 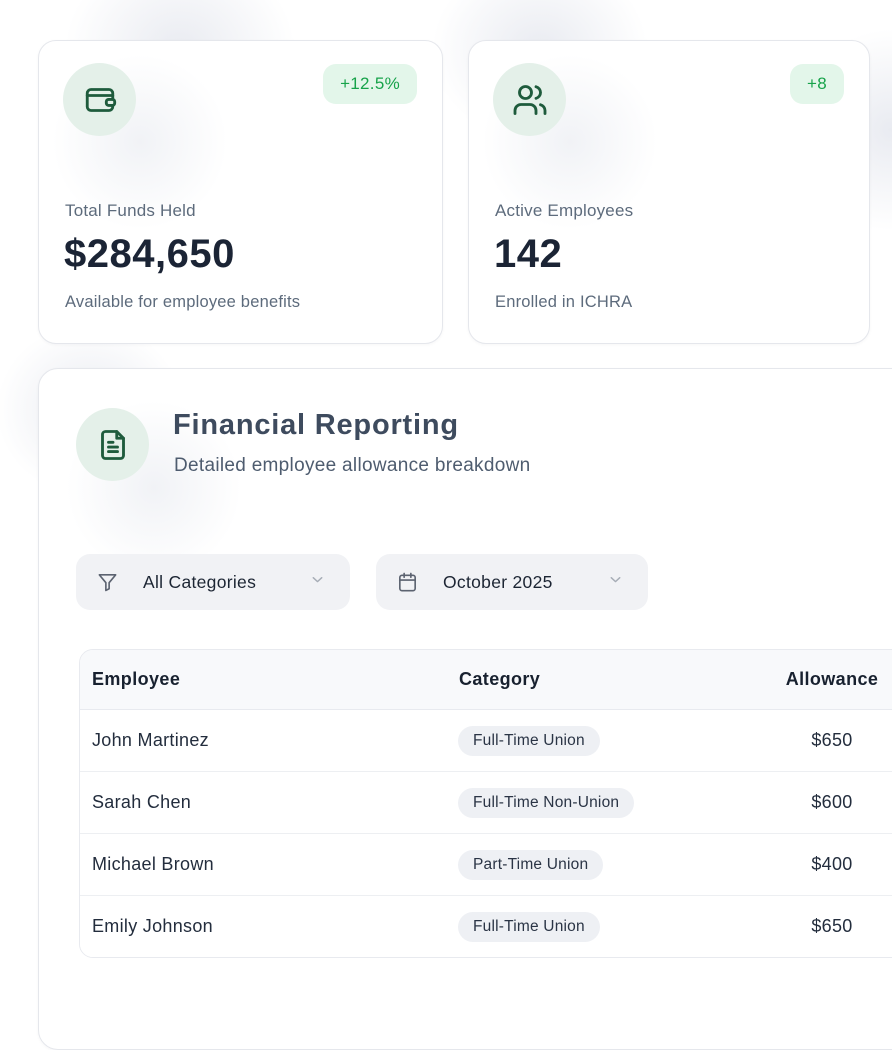 I want to click on filters-row: All Categories October 2025, so click(x=362, y=582).